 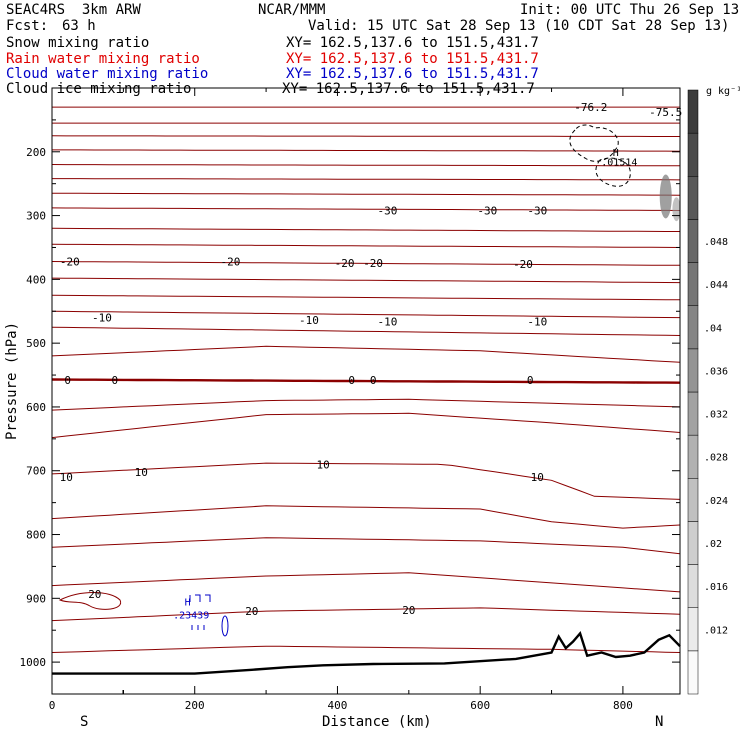 I want to click on temperature-contour-closed, so click(x=90, y=601).